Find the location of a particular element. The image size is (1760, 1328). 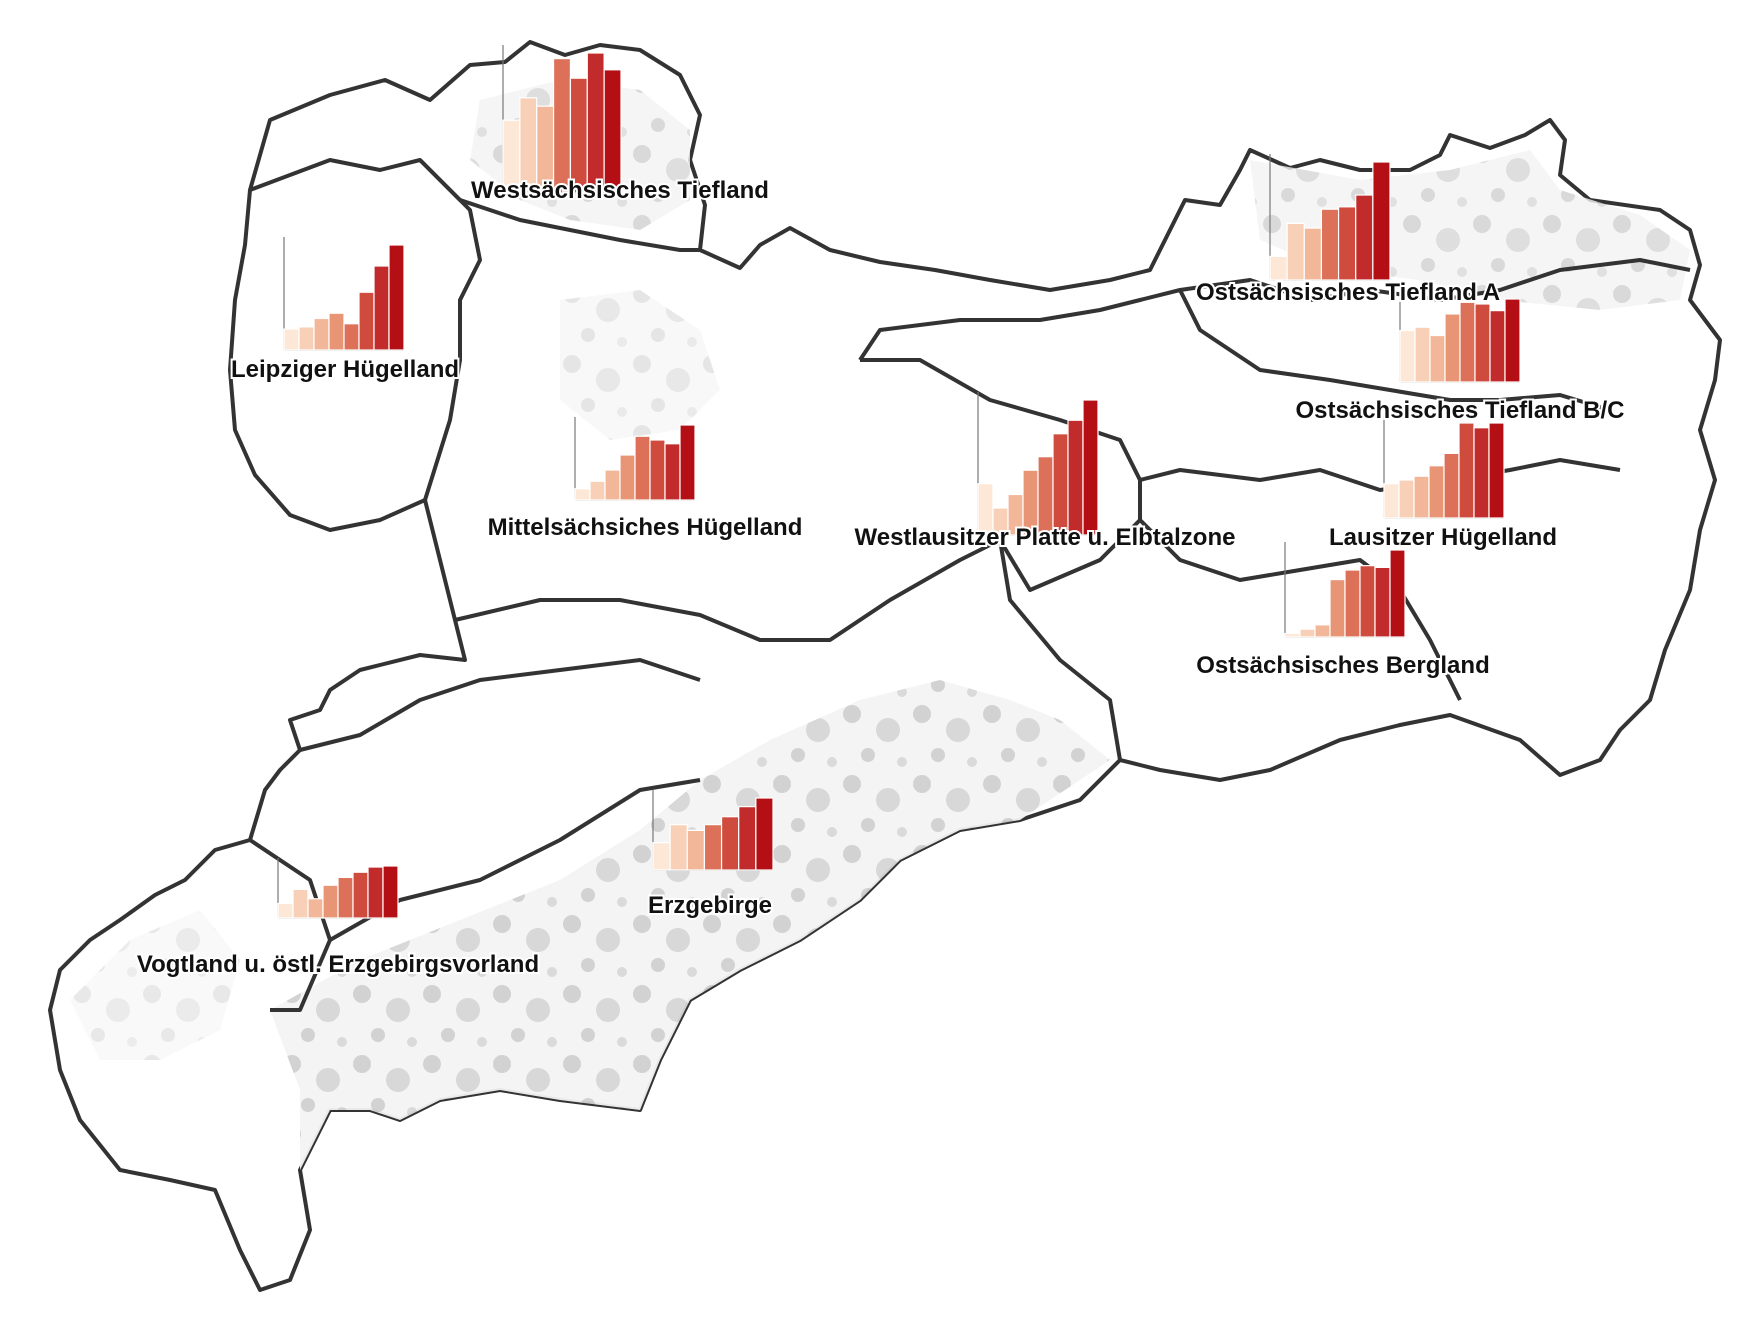

boundary-tiefland-a is located at coordinates (1435, 280).